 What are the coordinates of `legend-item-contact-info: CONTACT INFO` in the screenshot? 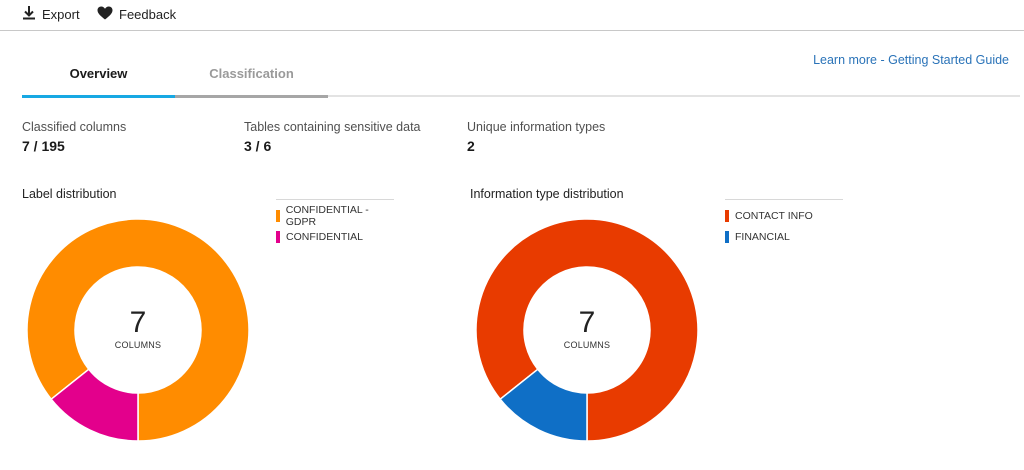 It's located at (784, 215).